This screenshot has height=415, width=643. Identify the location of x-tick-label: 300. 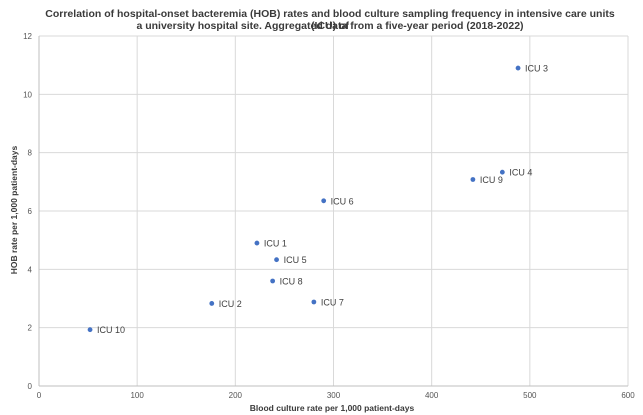
(334, 395).